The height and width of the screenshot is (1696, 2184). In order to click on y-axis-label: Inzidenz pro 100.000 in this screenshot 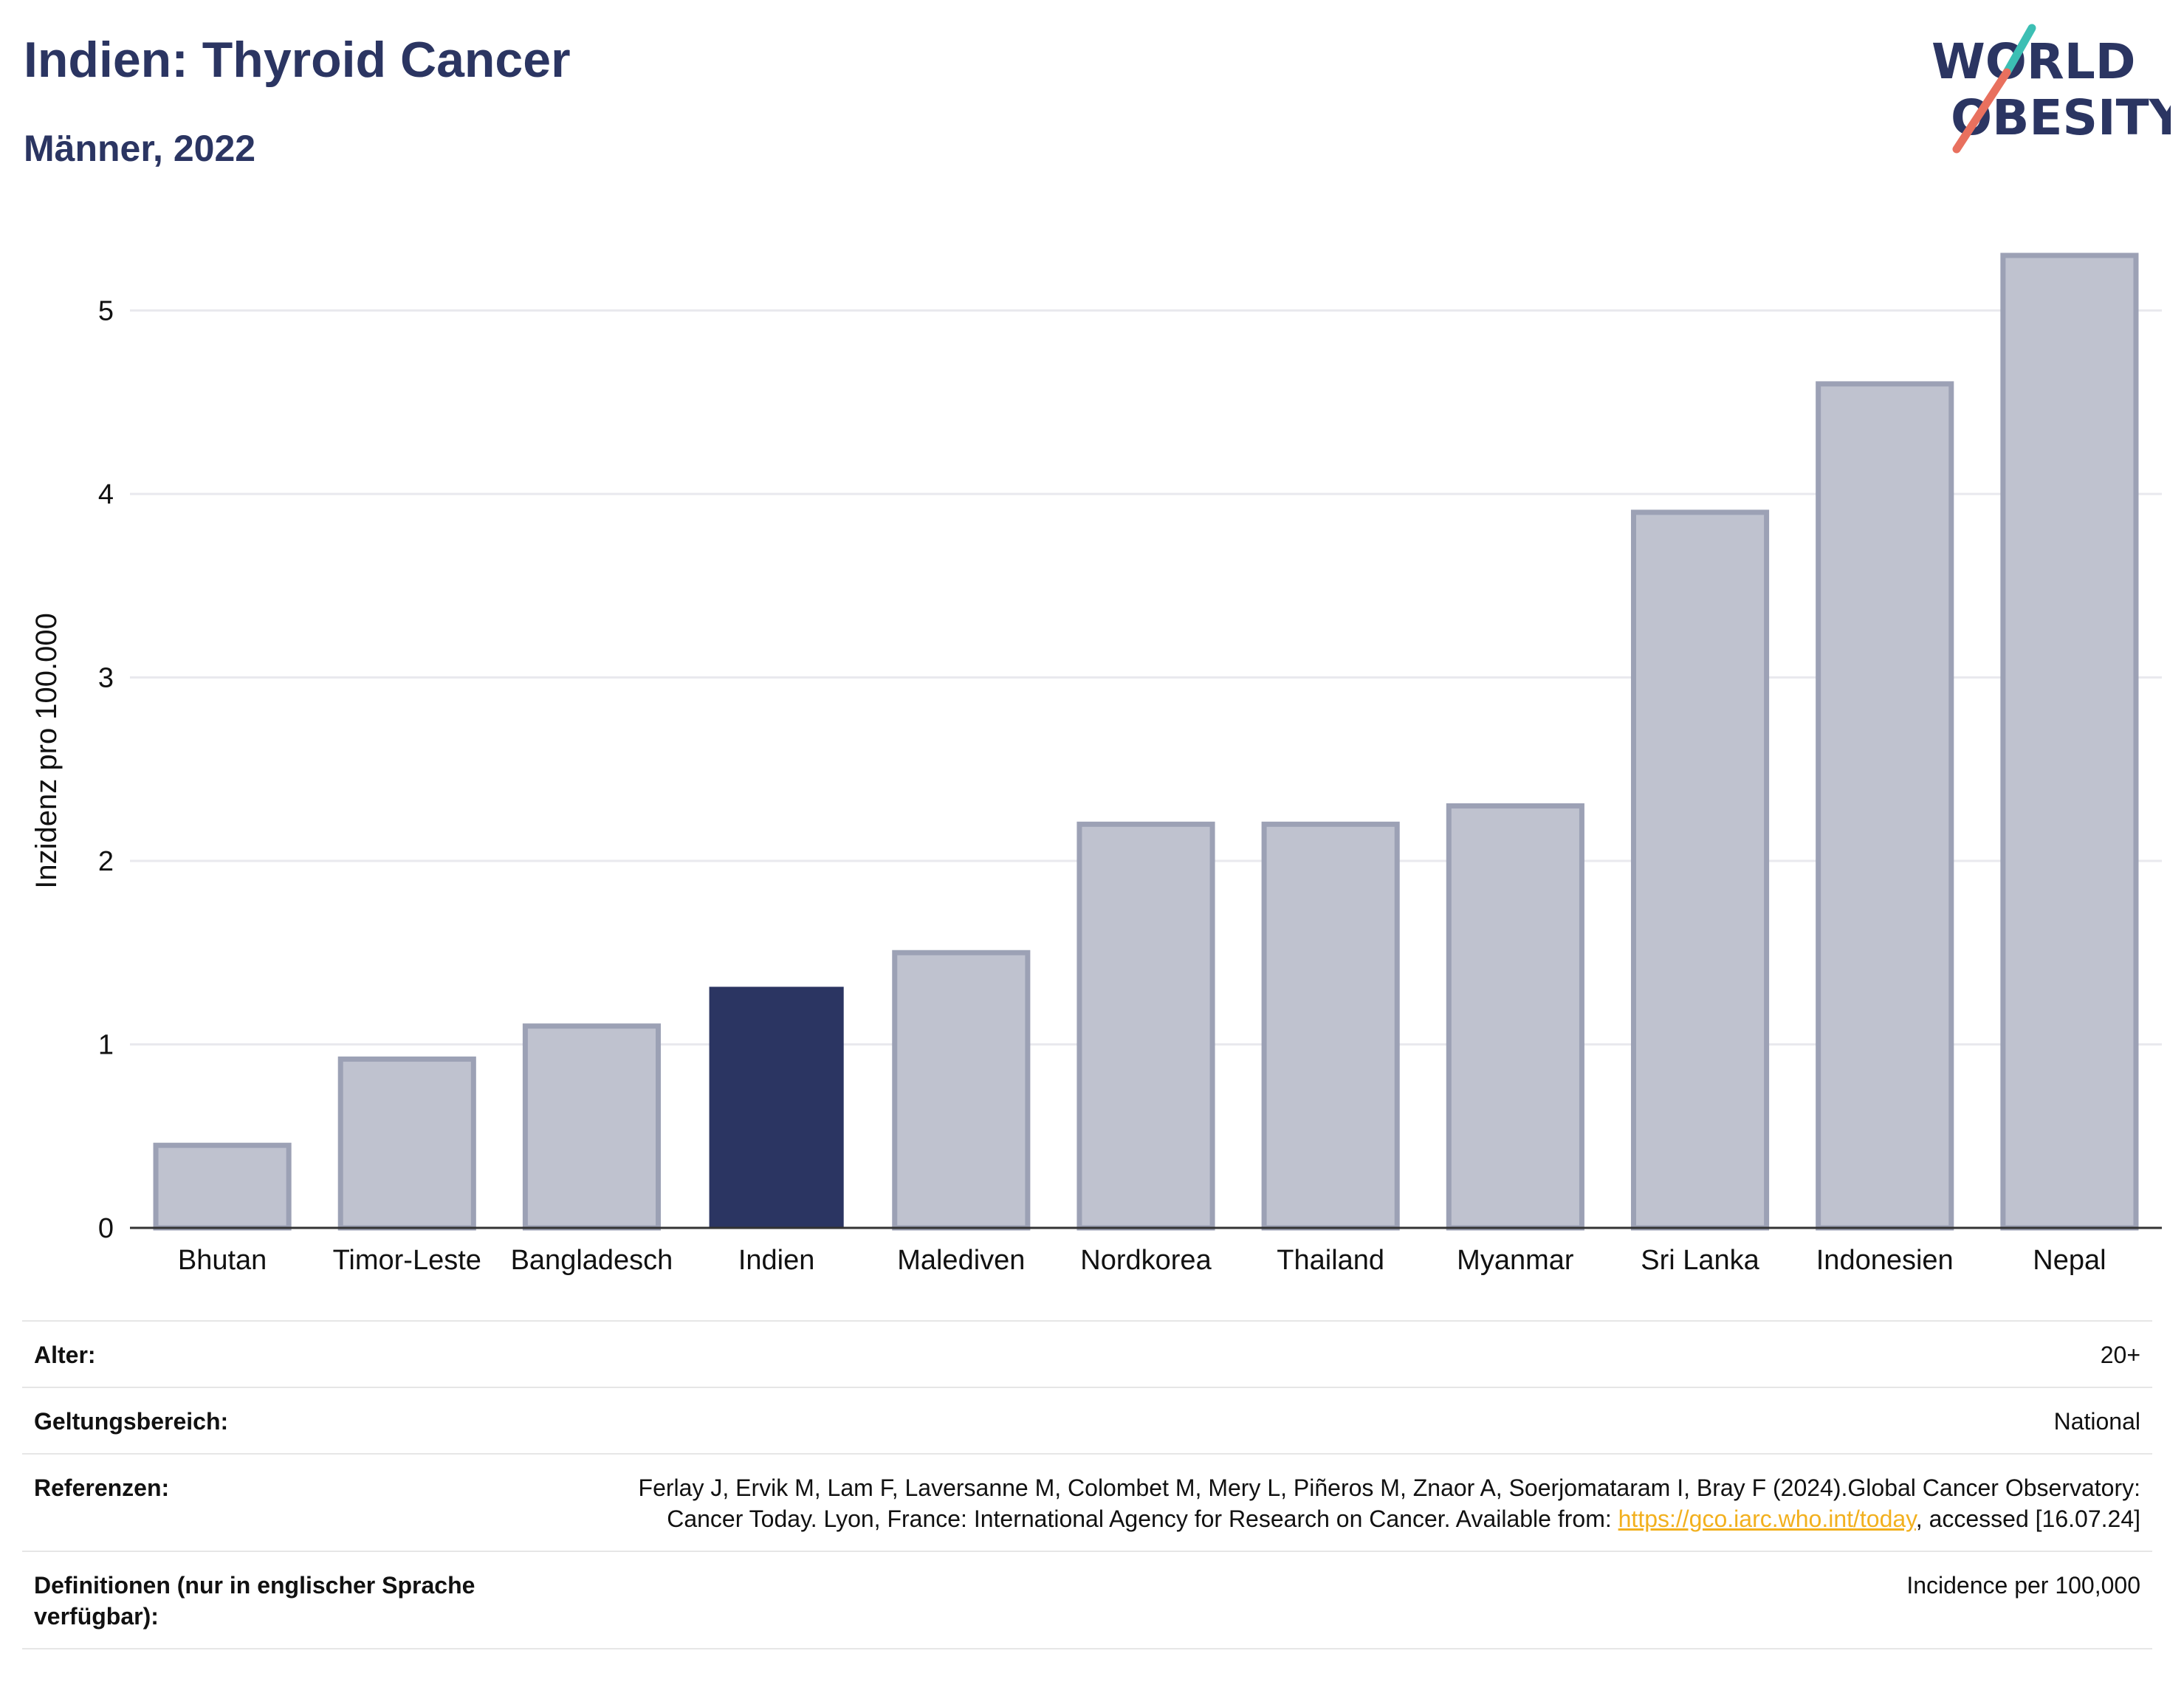, I will do `click(47, 751)`.